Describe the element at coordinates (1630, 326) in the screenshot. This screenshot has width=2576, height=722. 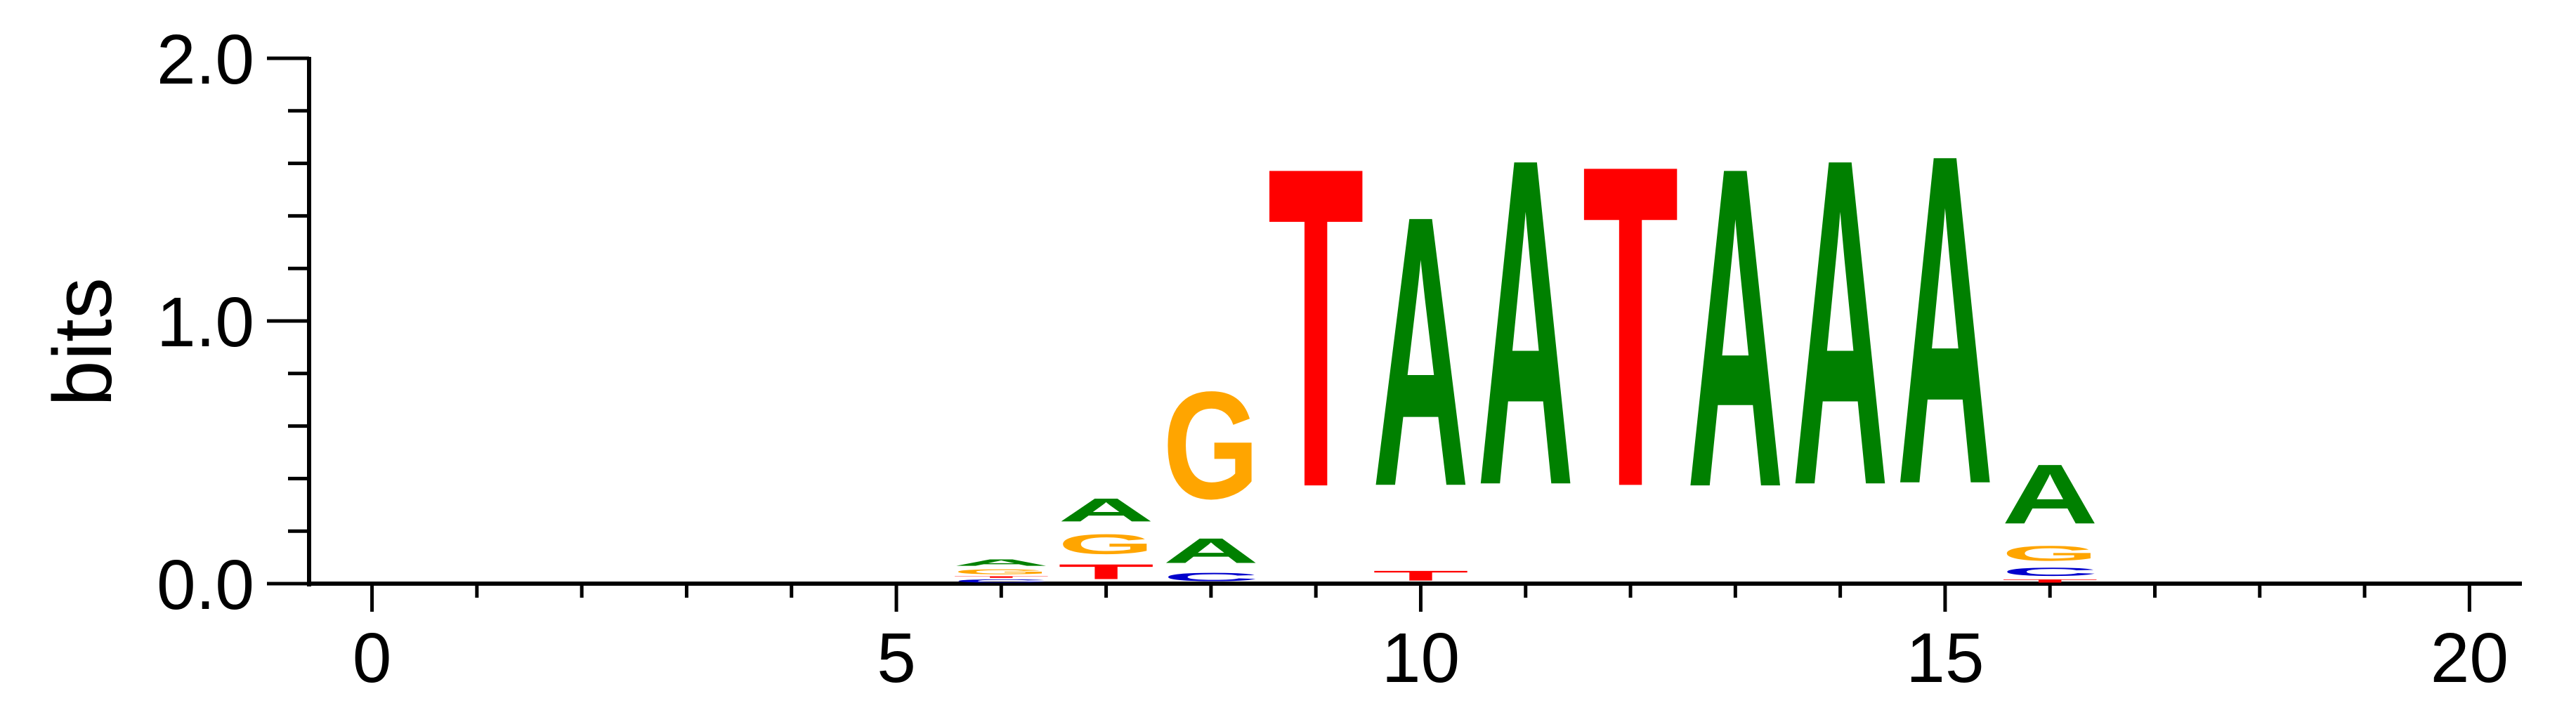
I see `logo-letter-t-pos-12: T` at that location.